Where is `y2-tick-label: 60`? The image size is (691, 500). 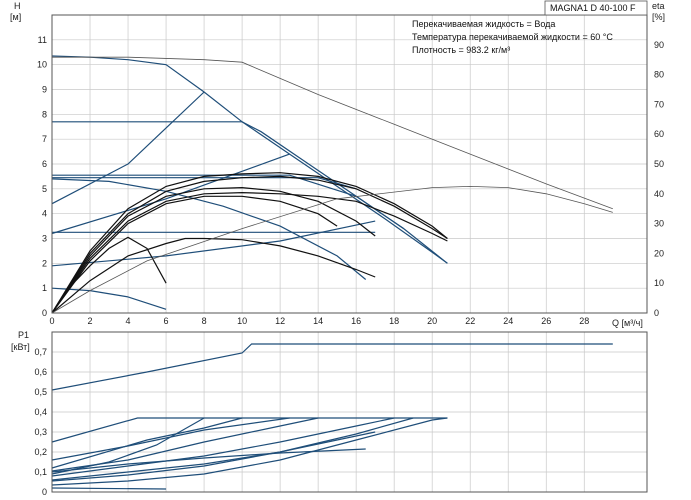 y2-tick-label: 60 is located at coordinates (659, 134).